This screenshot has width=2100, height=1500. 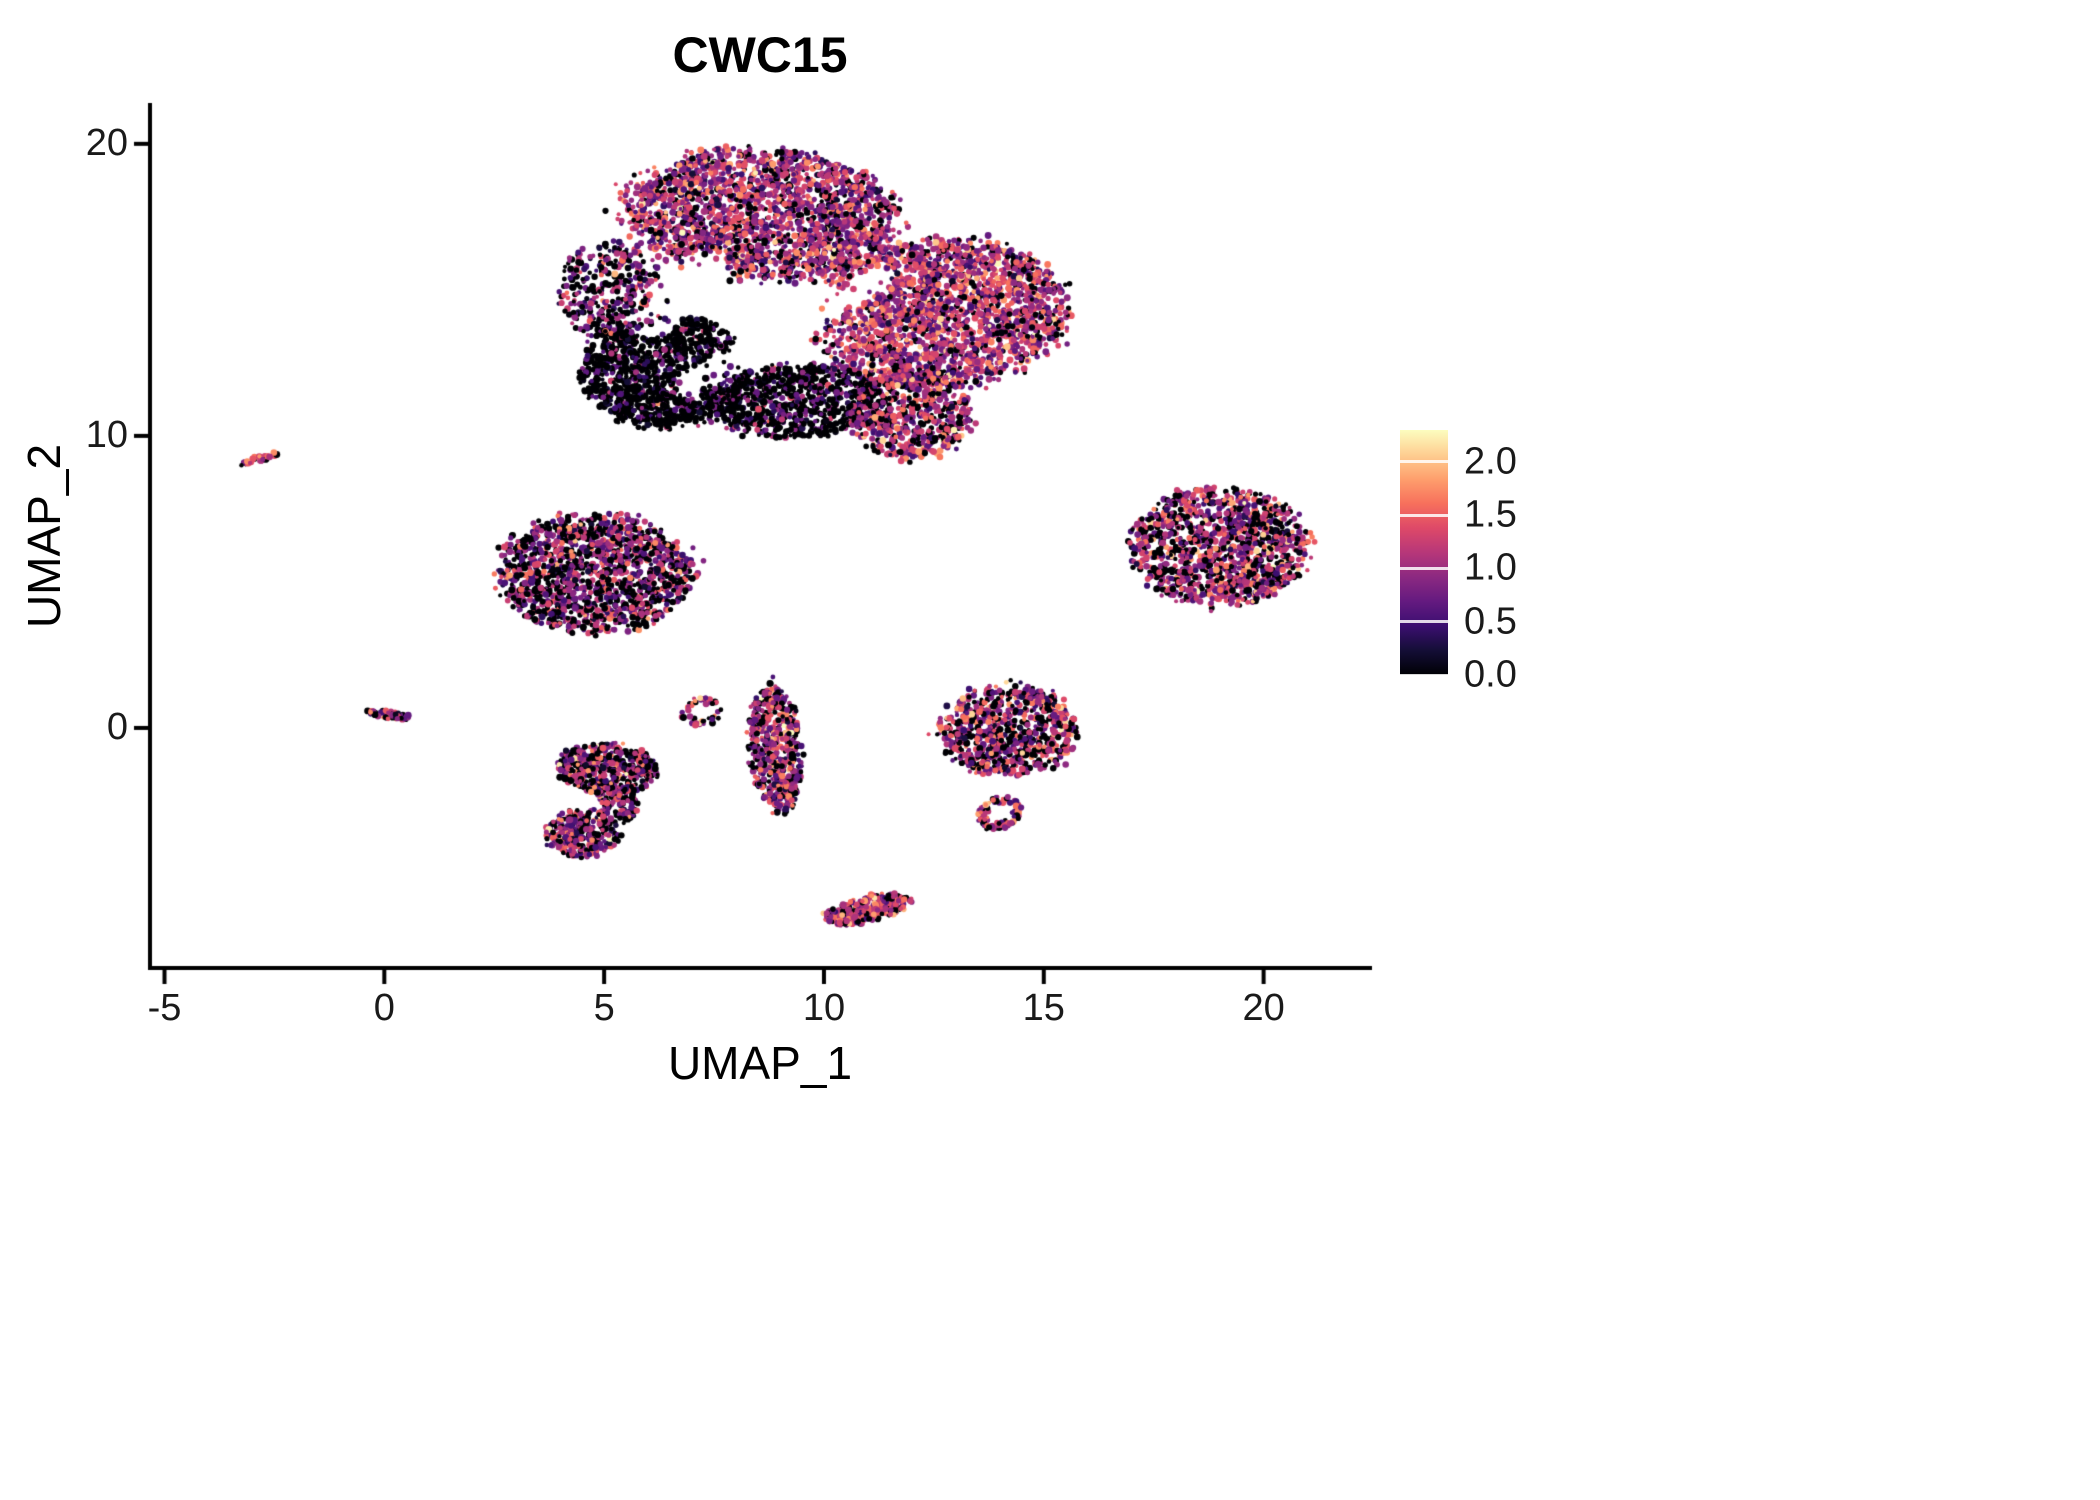 I want to click on x-axis-label: UMAP_1, so click(x=760, y=1063).